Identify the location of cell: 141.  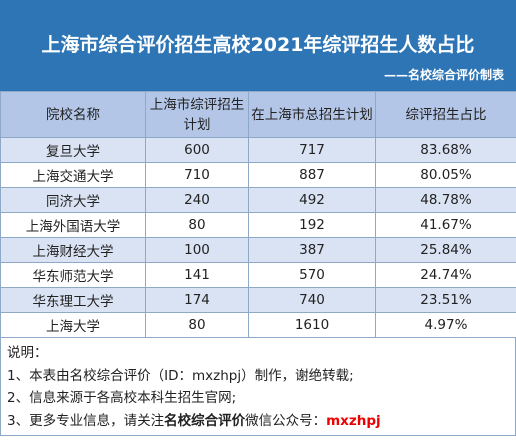
(197, 275).